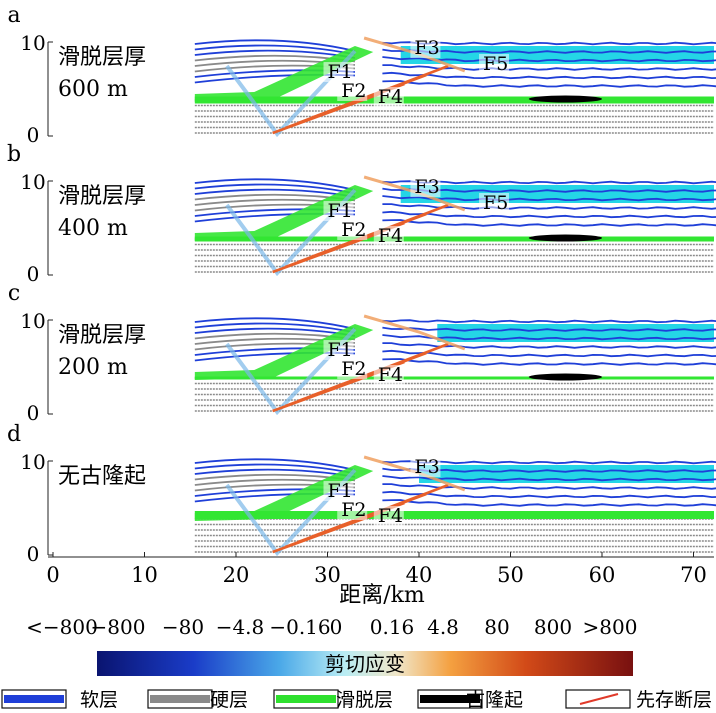 Image resolution: width=716 pixels, height=713 pixels. Describe the element at coordinates (380, 569) in the screenshot. I see `x-axis: 0 10 20 30 40 50 60 70` at that location.